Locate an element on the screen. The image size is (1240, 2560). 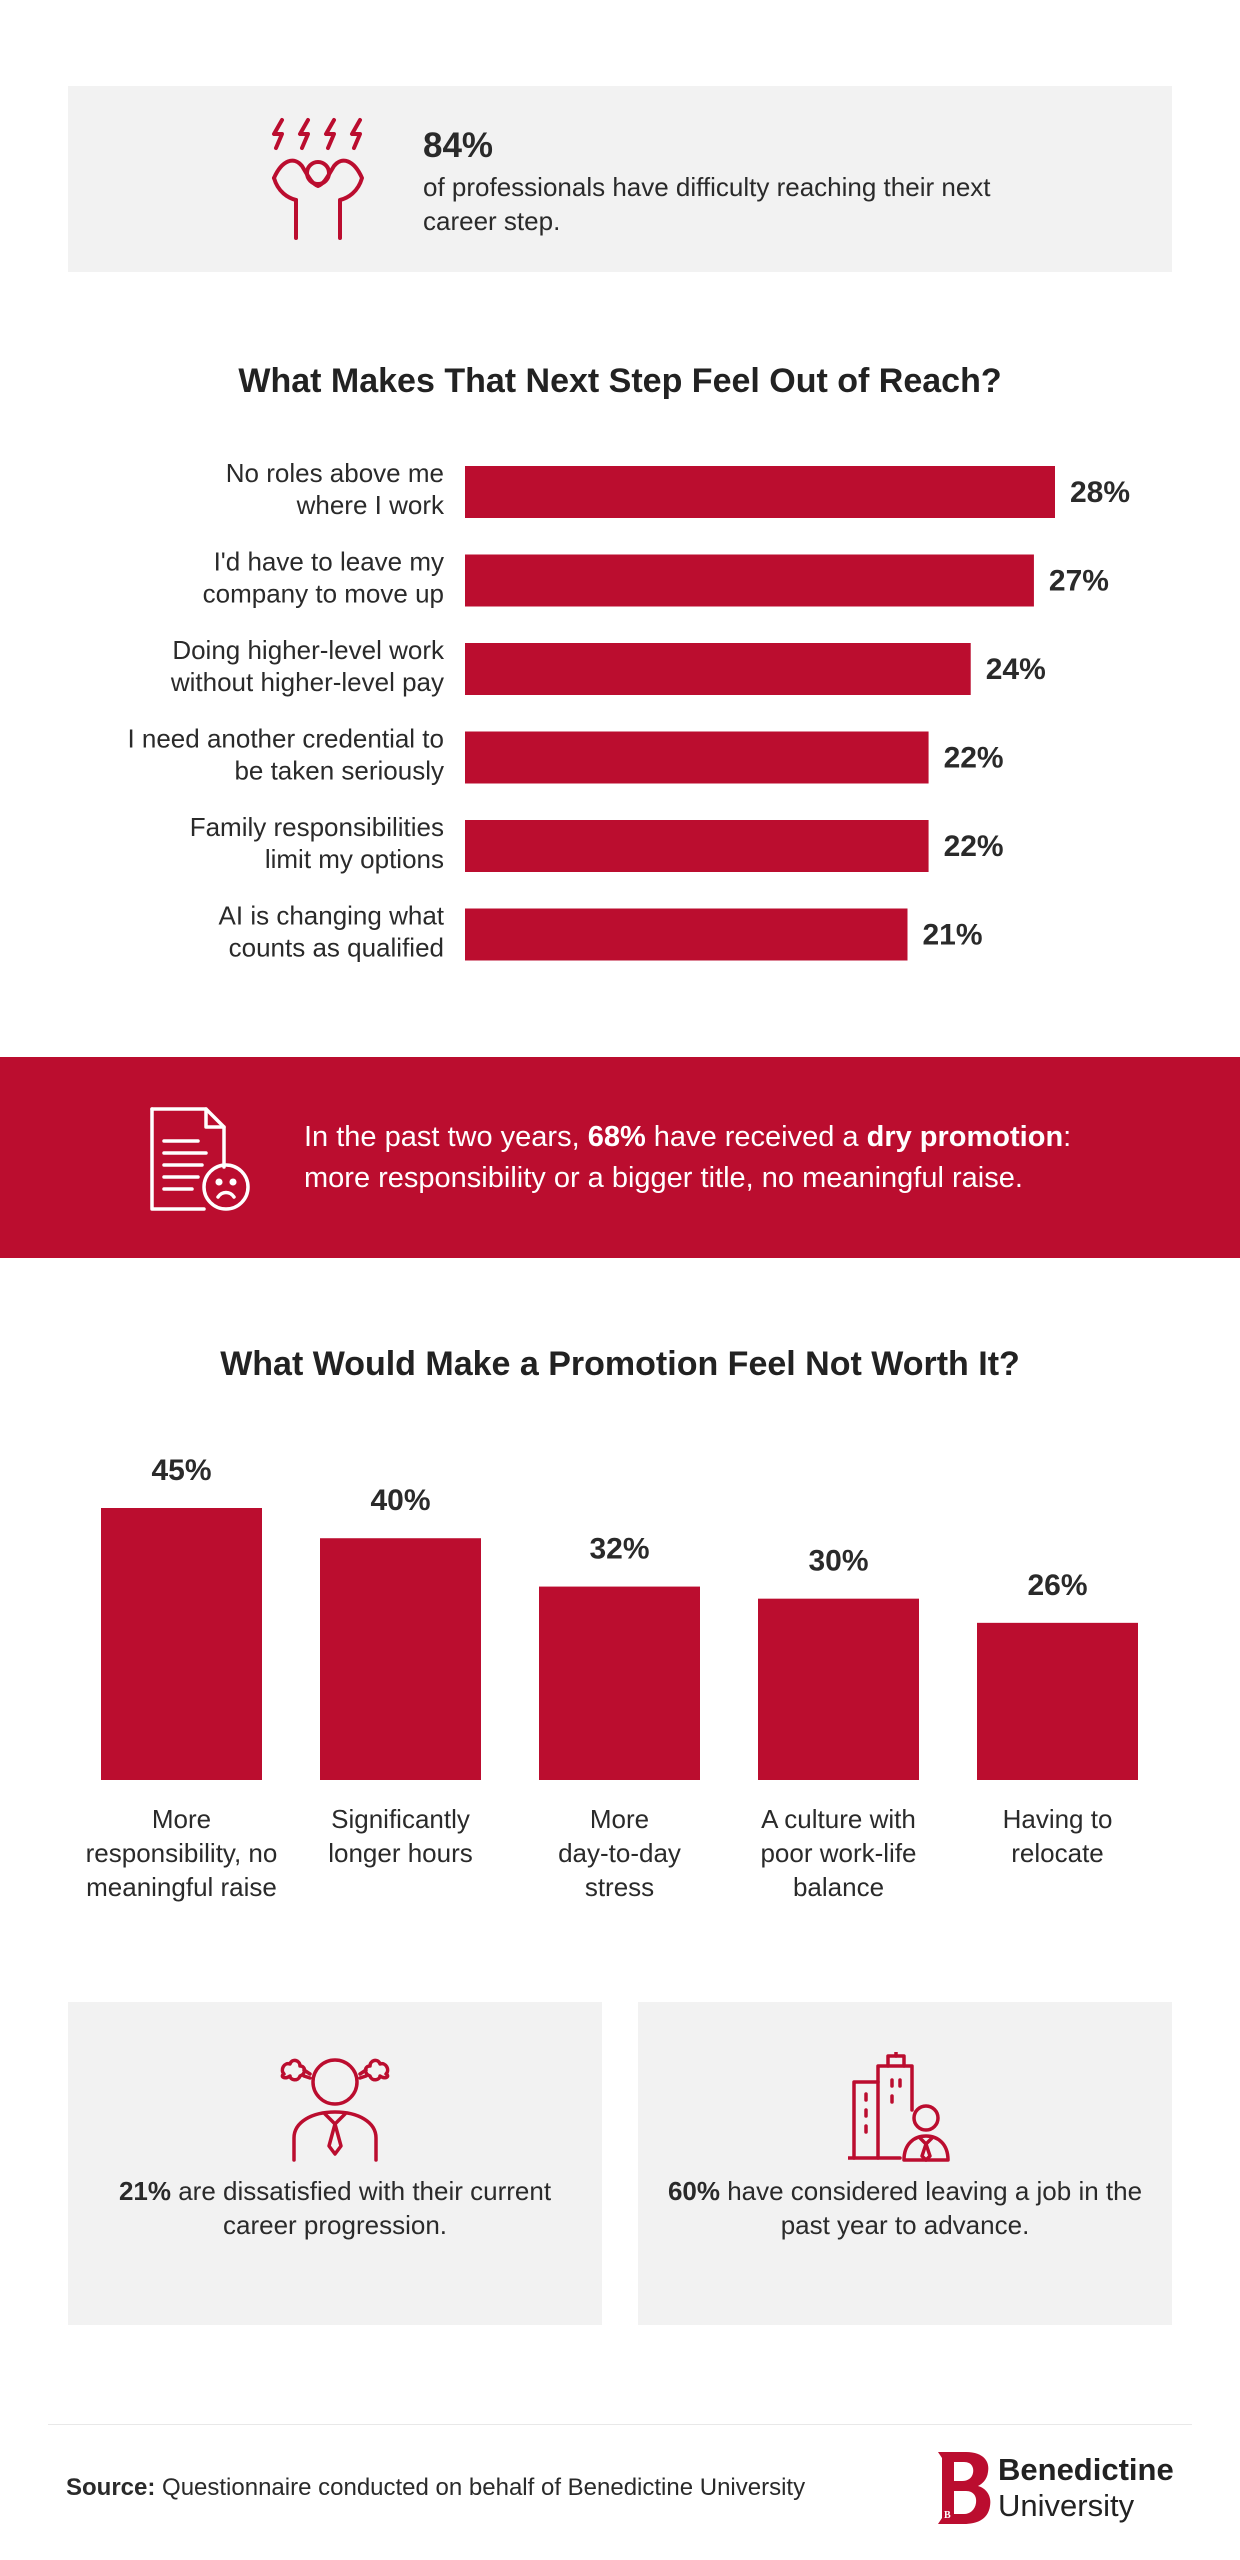
vbar-value-label-4: 26% is located at coordinates (1057, 1585).